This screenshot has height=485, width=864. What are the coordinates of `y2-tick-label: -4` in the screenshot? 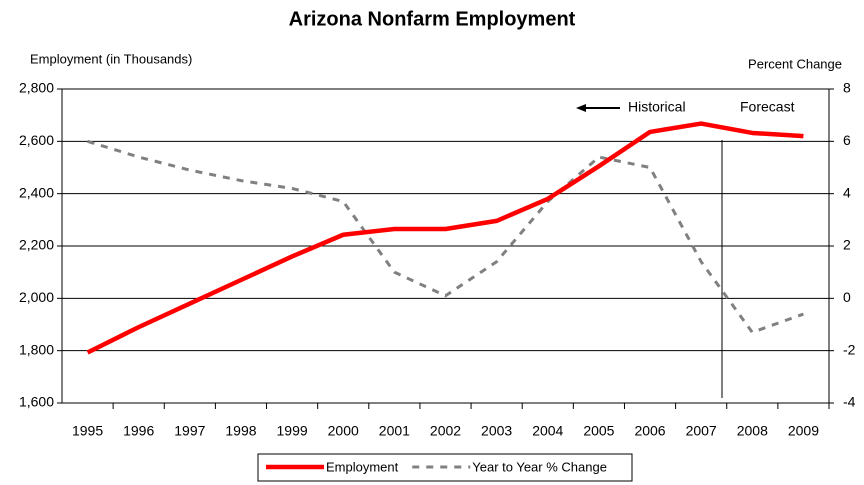 It's located at (849, 402).